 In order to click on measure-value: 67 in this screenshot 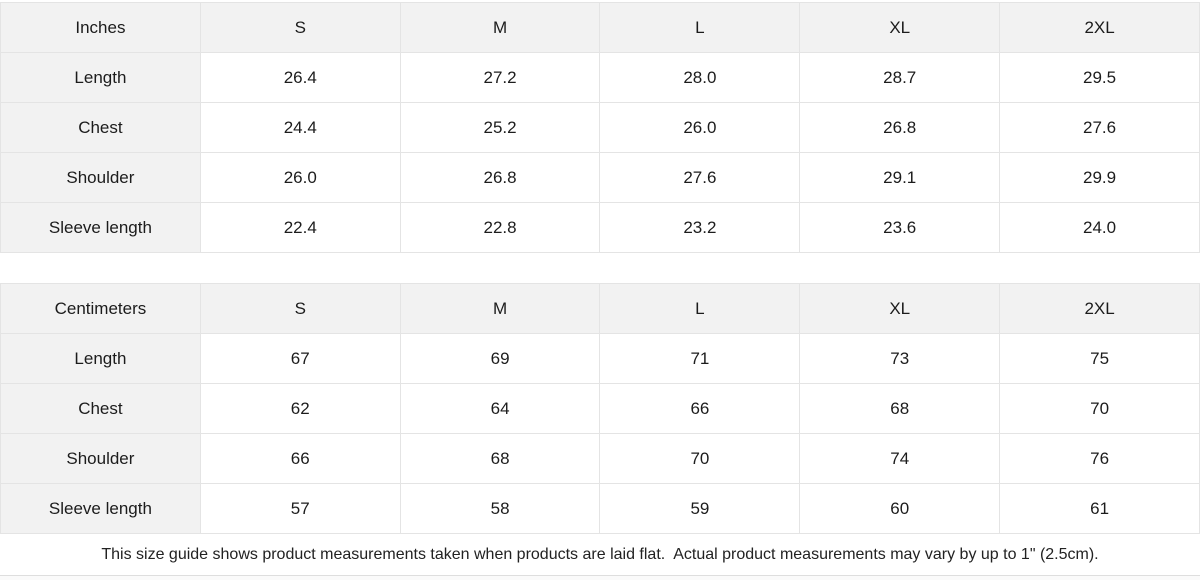, I will do `click(300, 358)`.